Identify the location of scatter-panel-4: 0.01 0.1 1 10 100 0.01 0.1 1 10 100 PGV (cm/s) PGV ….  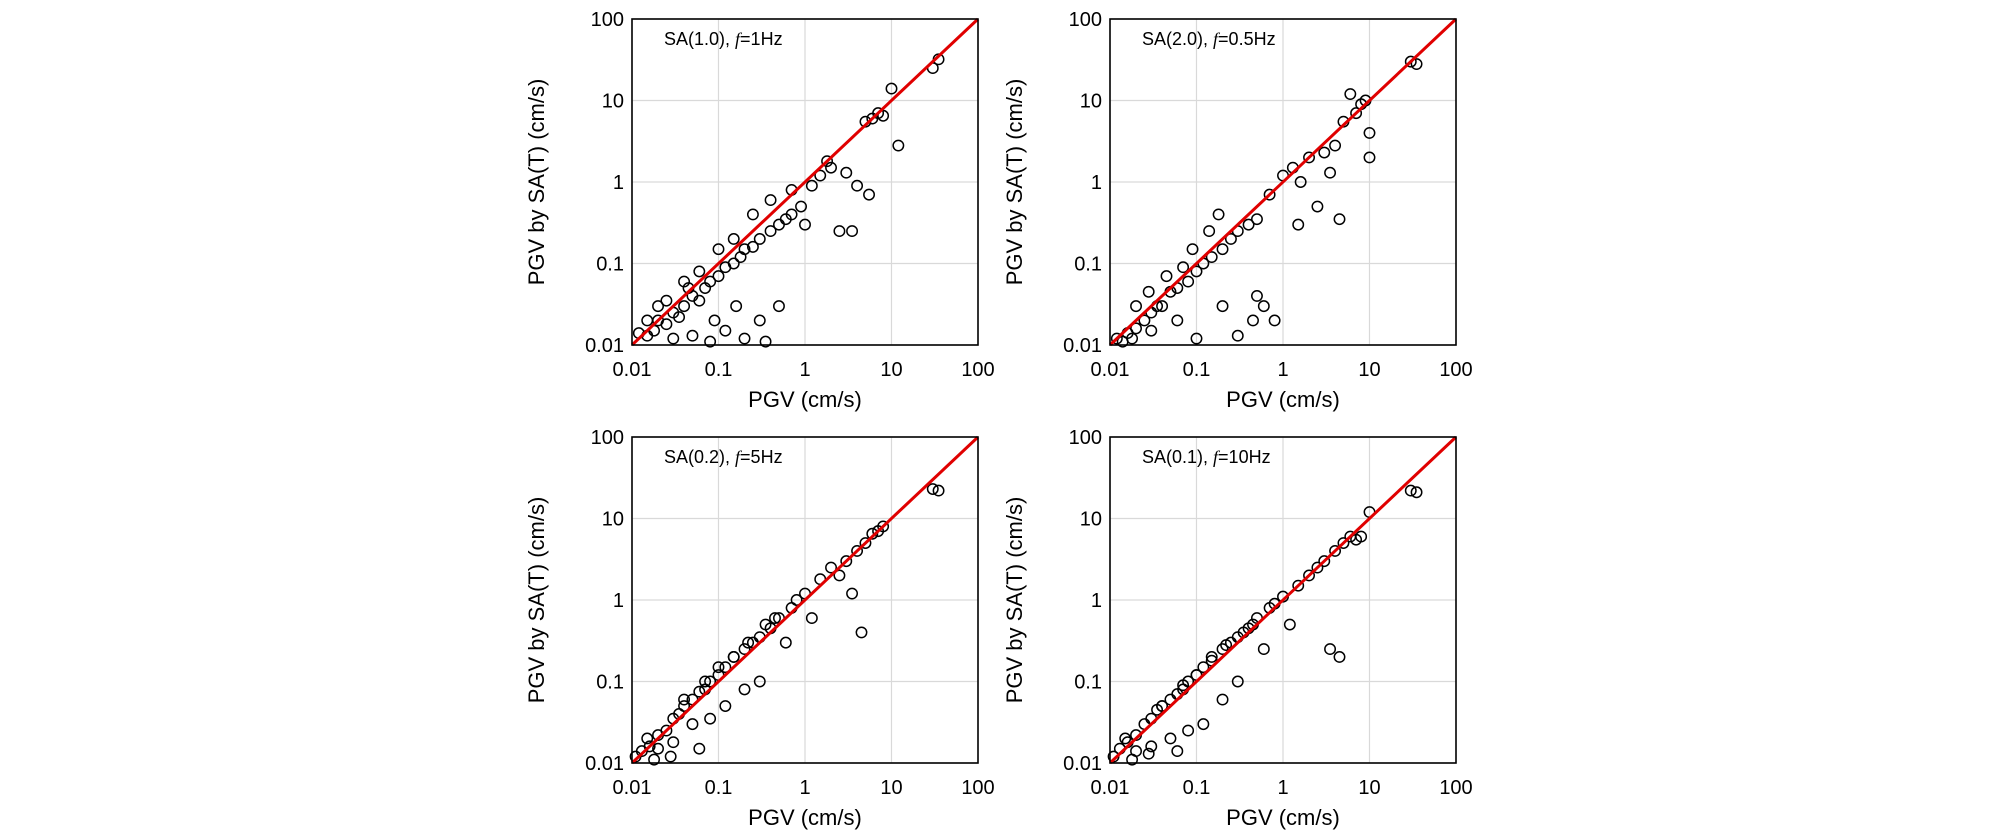
(1237, 628).